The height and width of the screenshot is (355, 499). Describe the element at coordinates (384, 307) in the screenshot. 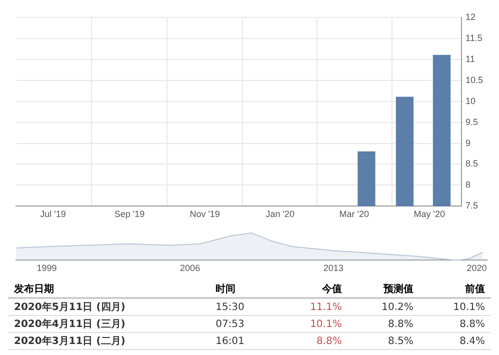

I see `text: 10.2%` at that location.